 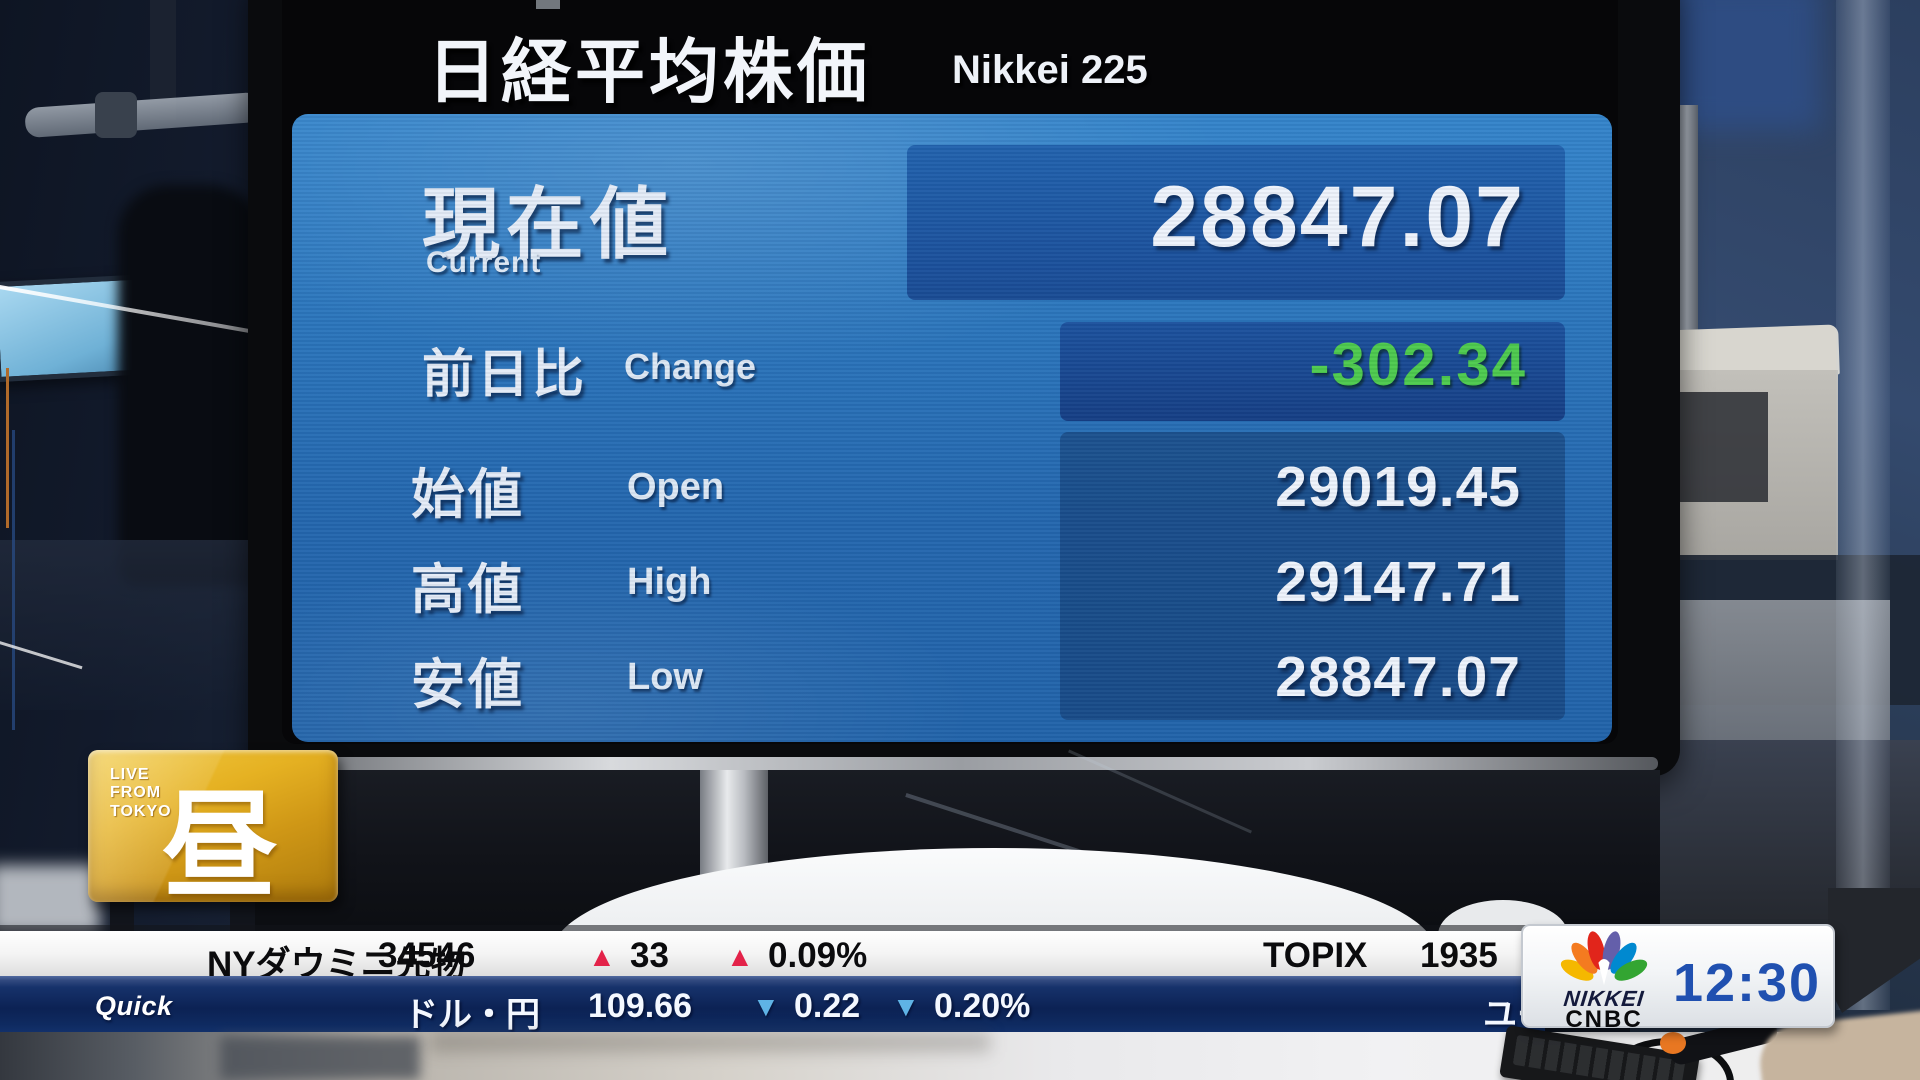 I want to click on station-logo-box: NIKKEI CNBC 12:30, so click(x=1678, y=978).